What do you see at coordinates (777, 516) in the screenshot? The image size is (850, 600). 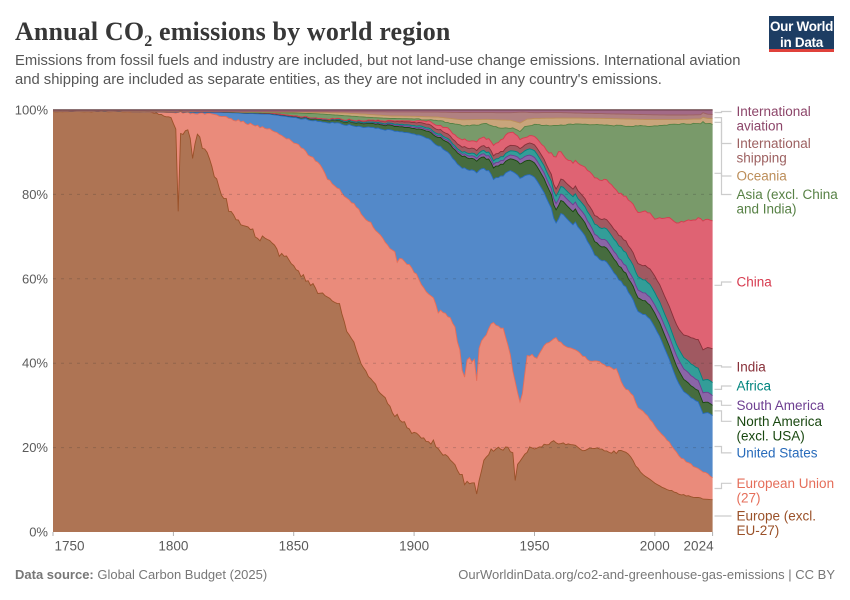 I see `svg-text: Europe (excl.` at bounding box center [777, 516].